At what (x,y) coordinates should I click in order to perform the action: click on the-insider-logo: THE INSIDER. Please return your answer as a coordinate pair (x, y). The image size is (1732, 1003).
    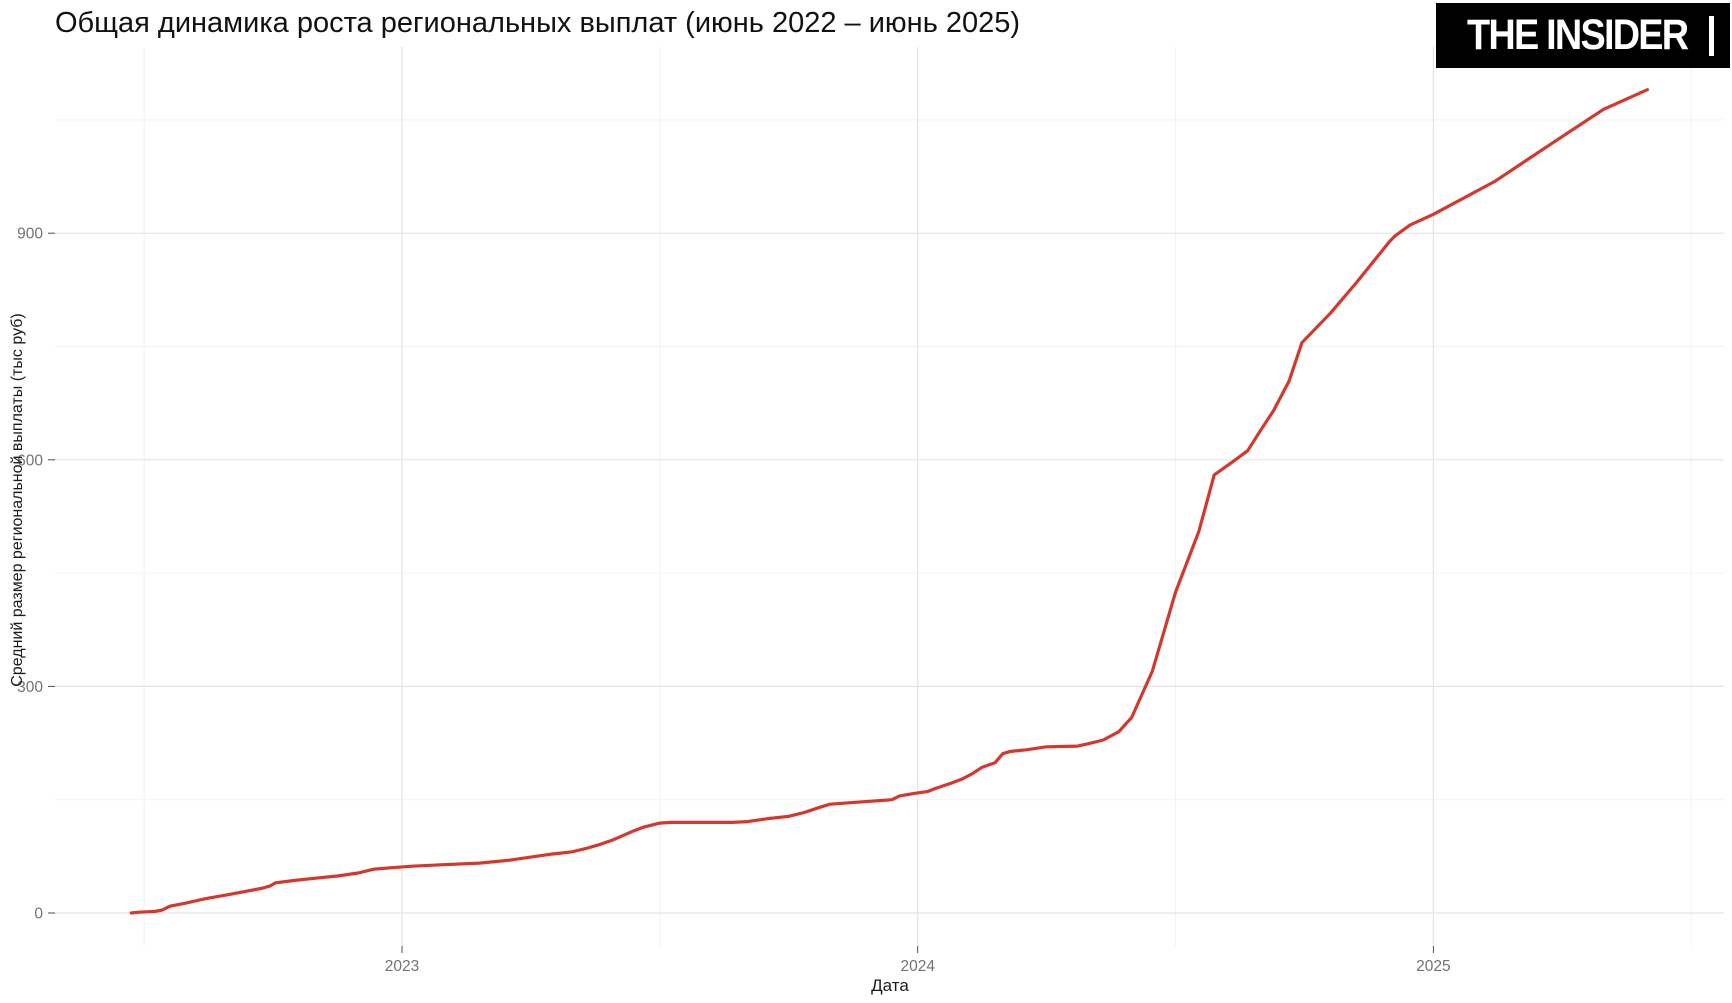
    Looking at the image, I should click on (1583, 35).